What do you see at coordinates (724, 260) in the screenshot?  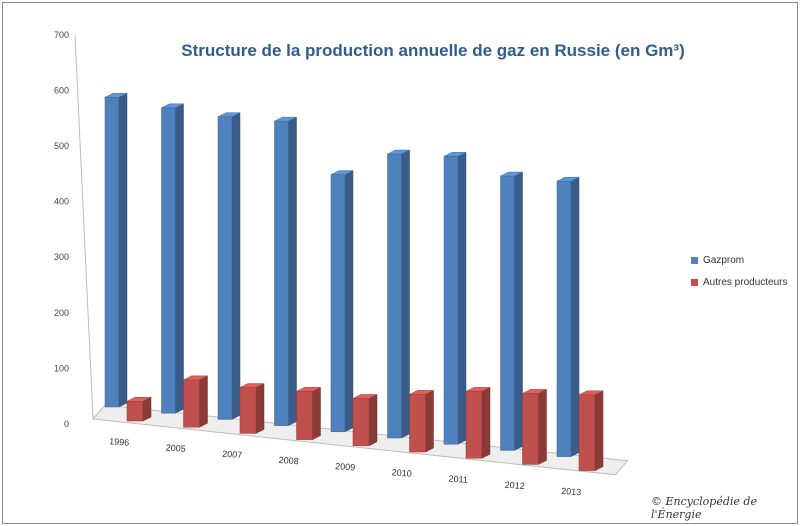 I see `legend-label-gazprom: Gazprom` at bounding box center [724, 260].